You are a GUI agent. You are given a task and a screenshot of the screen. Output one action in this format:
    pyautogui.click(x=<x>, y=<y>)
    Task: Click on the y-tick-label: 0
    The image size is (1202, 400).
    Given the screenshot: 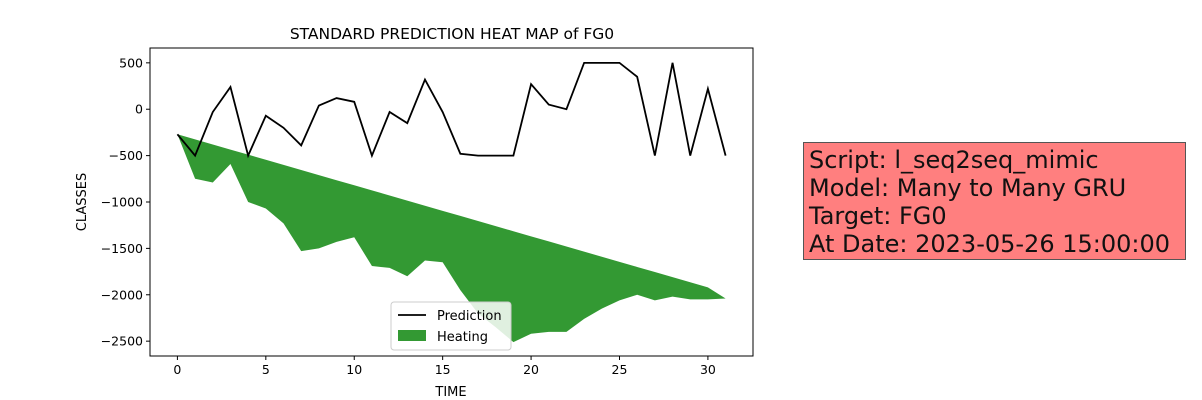 What is the action you would take?
    pyautogui.click(x=139, y=109)
    